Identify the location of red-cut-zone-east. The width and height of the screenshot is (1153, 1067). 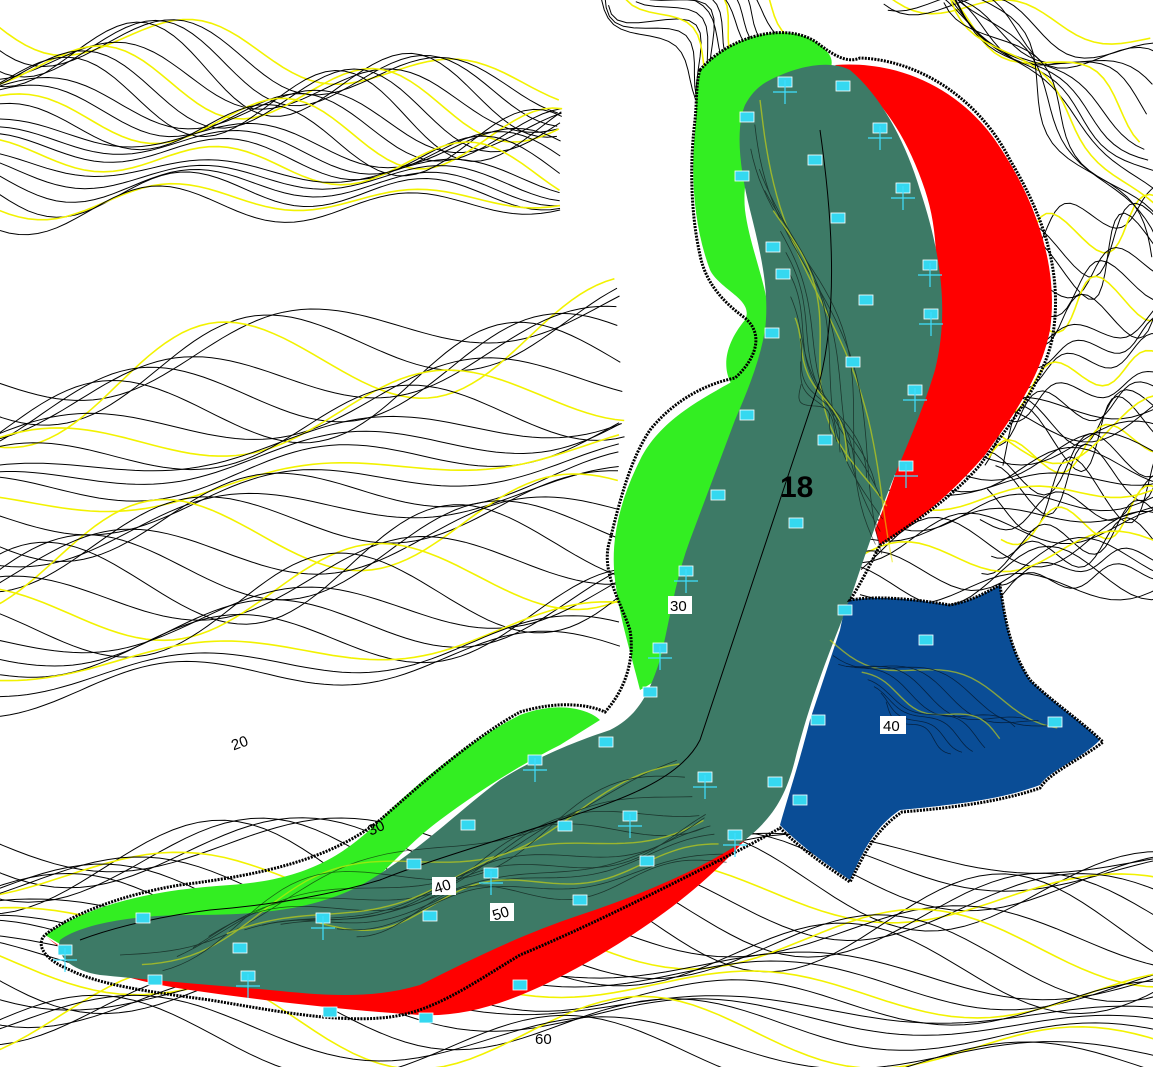
(943, 305).